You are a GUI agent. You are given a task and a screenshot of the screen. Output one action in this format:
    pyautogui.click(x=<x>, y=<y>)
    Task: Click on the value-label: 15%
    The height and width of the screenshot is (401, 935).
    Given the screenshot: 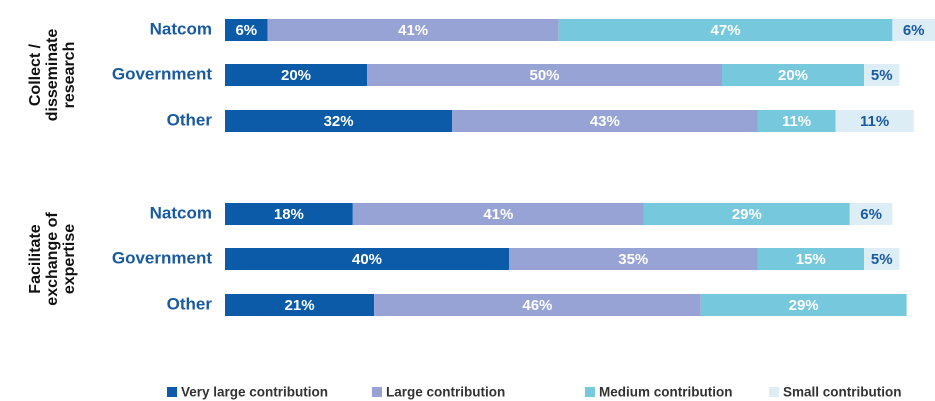 What is the action you would take?
    pyautogui.click(x=811, y=259)
    